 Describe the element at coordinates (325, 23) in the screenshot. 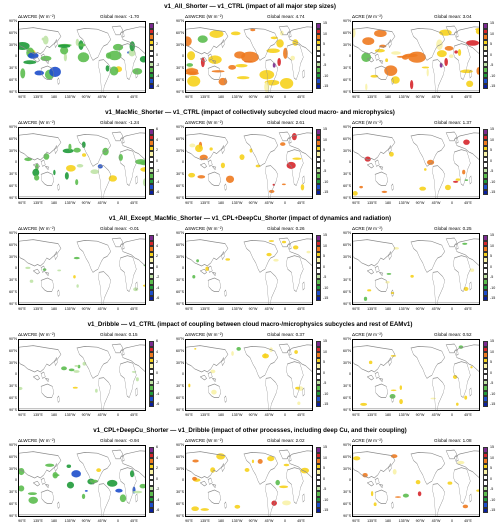

I see `colorbar-tick-label: 15` at that location.